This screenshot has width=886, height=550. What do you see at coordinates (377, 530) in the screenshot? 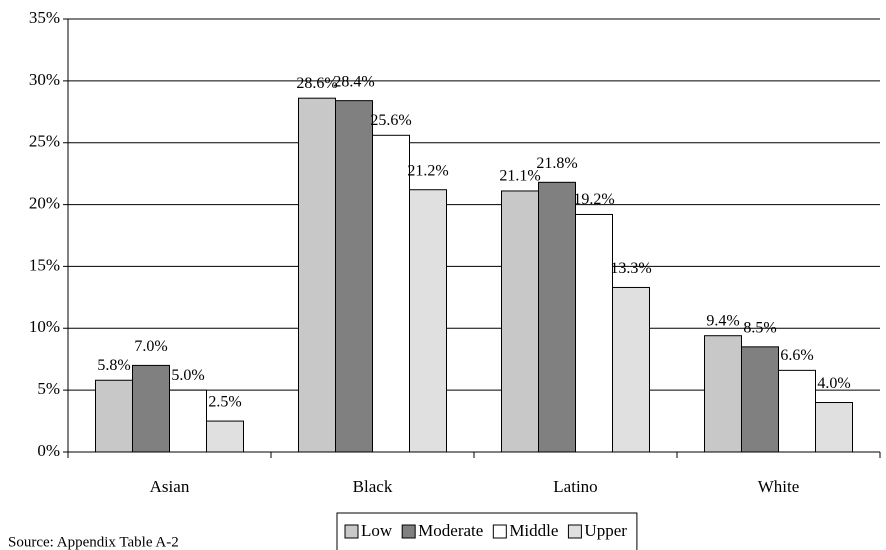
I see `legend-label: Low` at bounding box center [377, 530].